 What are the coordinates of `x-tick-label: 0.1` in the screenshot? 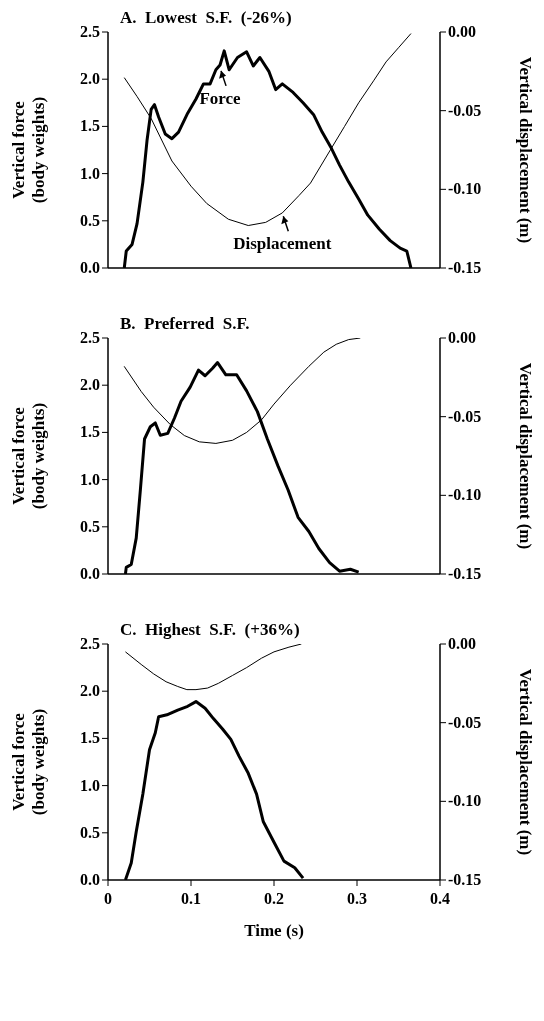 It's located at (191, 898).